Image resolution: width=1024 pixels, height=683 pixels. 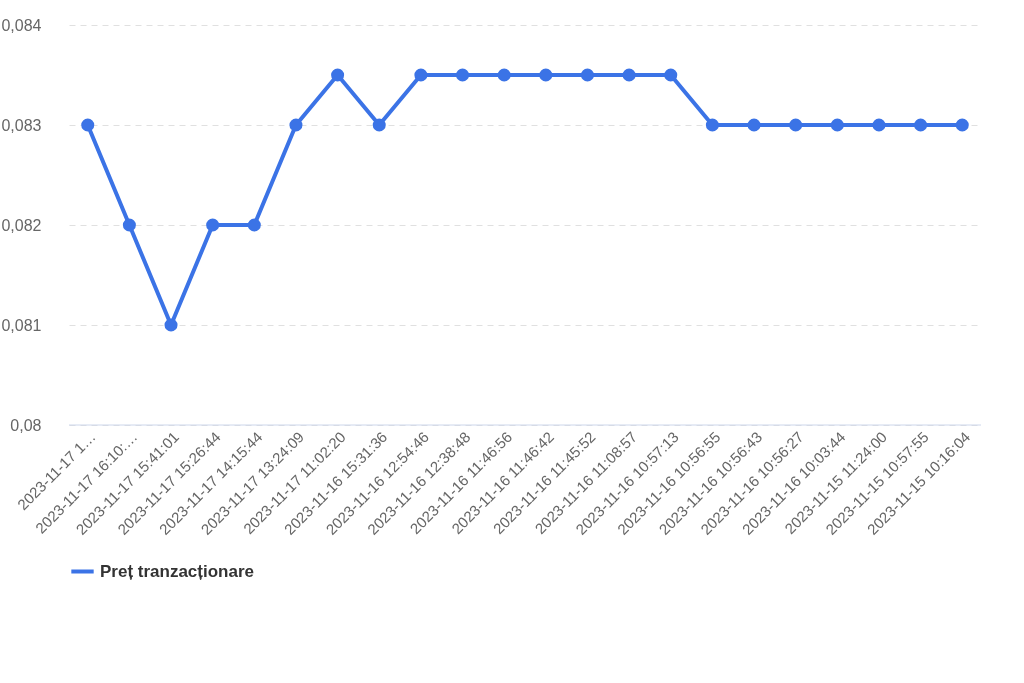 What do you see at coordinates (26, 425) in the screenshot?
I see `y-tick-label: 0,08` at bounding box center [26, 425].